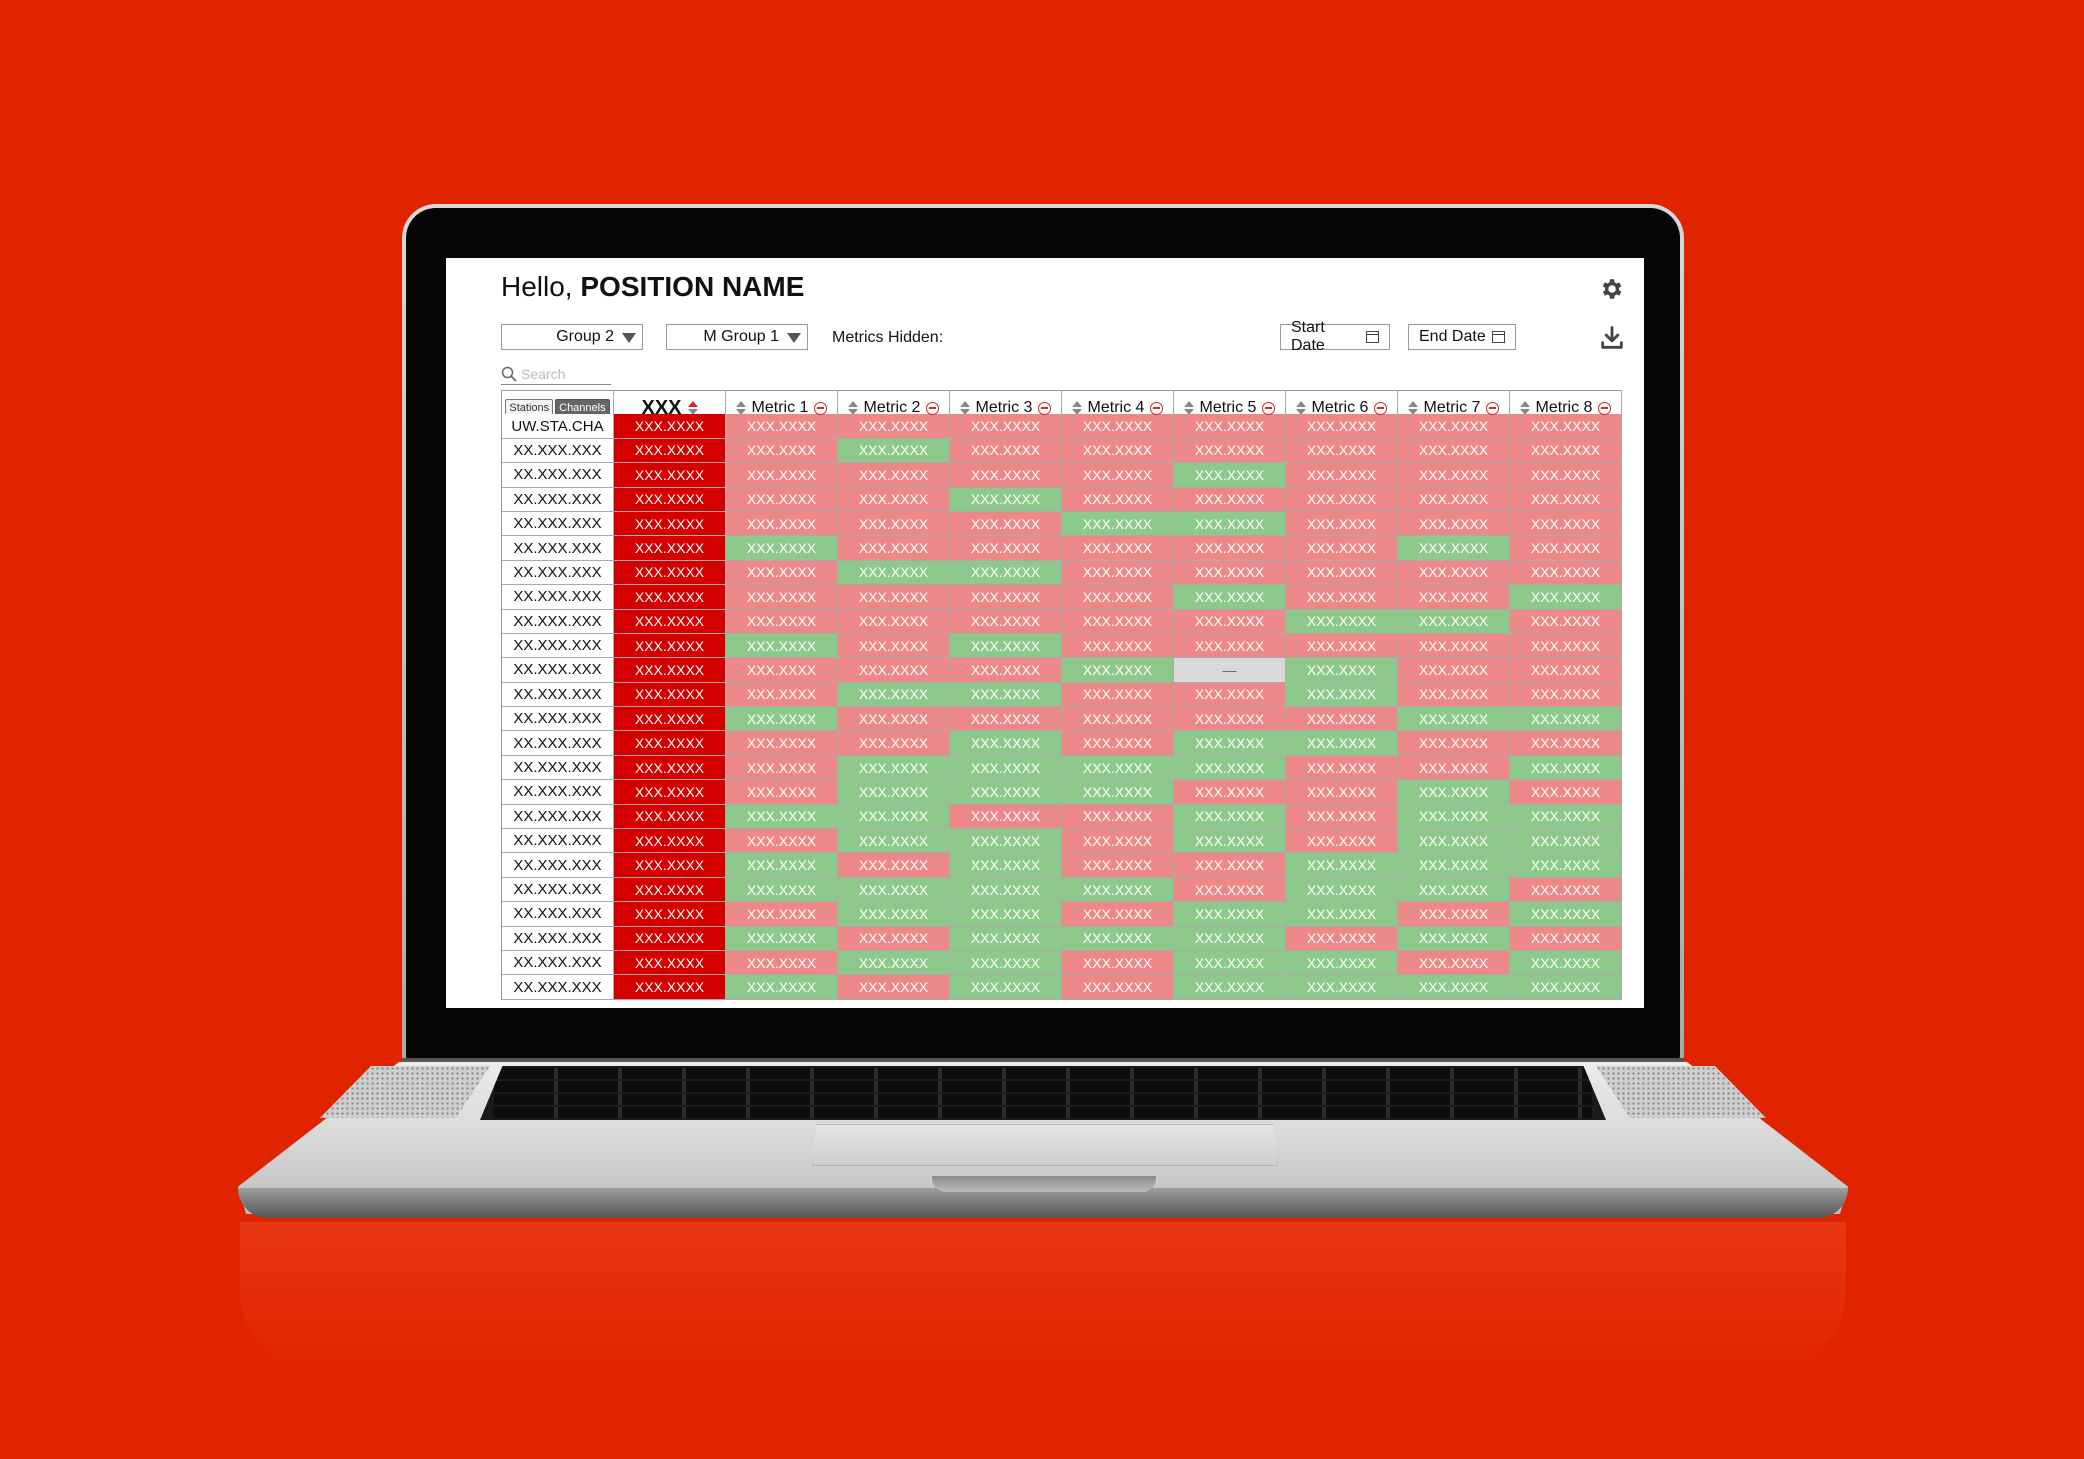 The height and width of the screenshot is (1459, 2084). What do you see at coordinates (1612, 338) in the screenshot?
I see `download-icon` at bounding box center [1612, 338].